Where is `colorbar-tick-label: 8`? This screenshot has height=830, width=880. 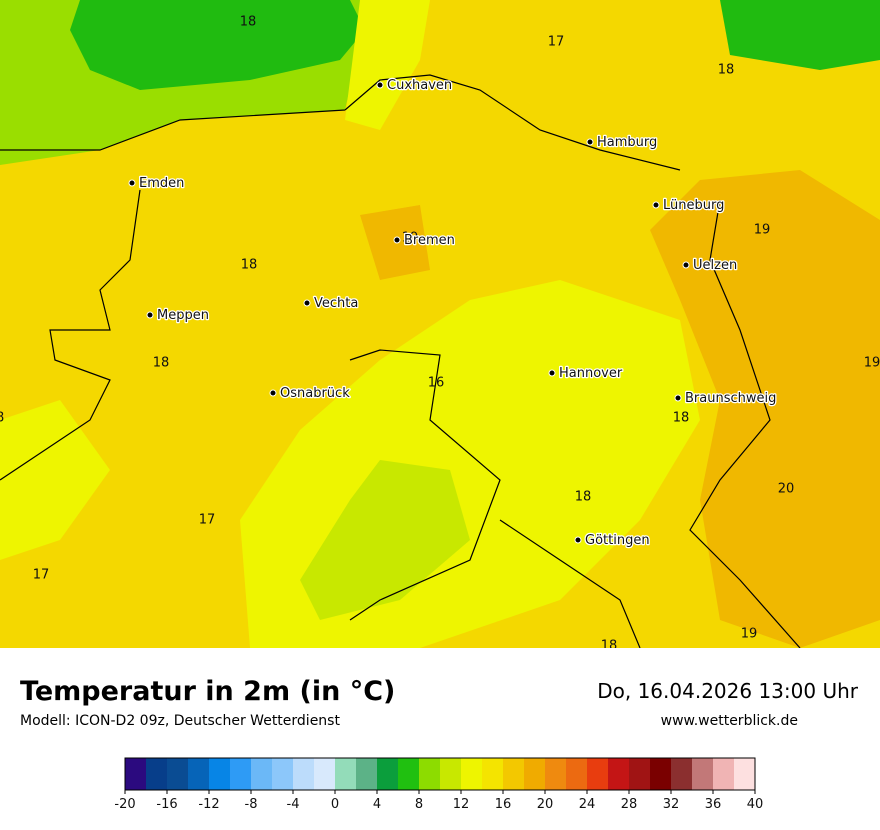
colorbar-tick-label: 8 is located at coordinates (419, 804).